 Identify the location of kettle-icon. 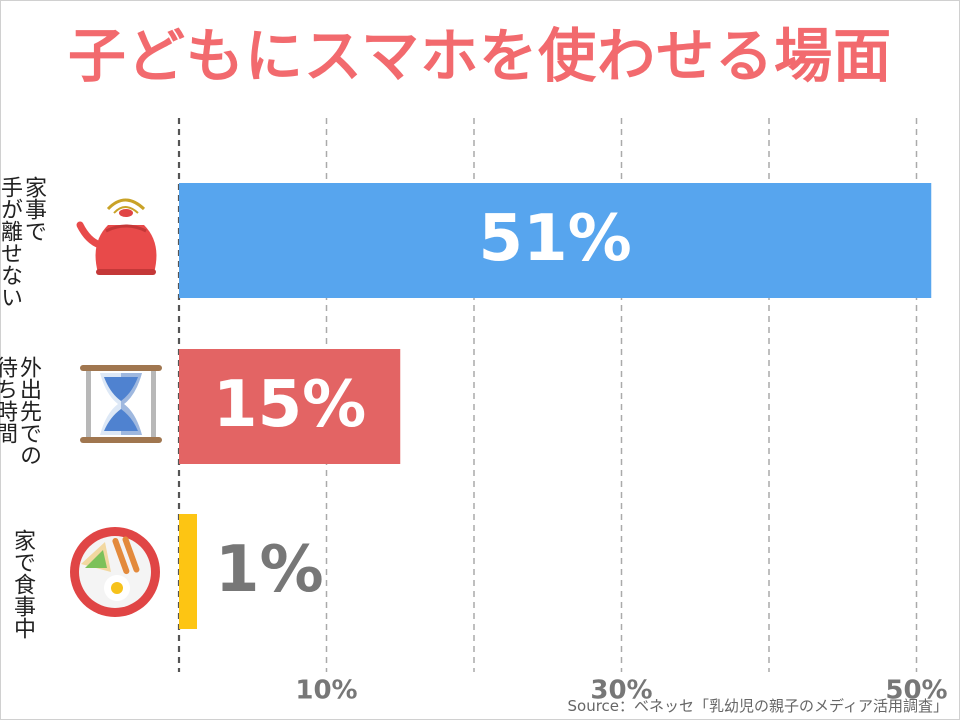
(116, 236).